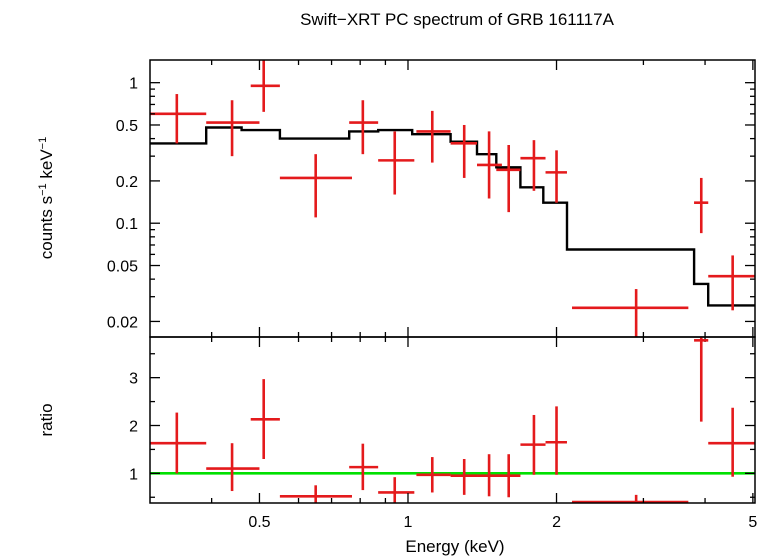  What do you see at coordinates (457, 19) in the screenshot?
I see `chart-title: Swift−XRT PC spectrum of GRB 161117A` at bounding box center [457, 19].